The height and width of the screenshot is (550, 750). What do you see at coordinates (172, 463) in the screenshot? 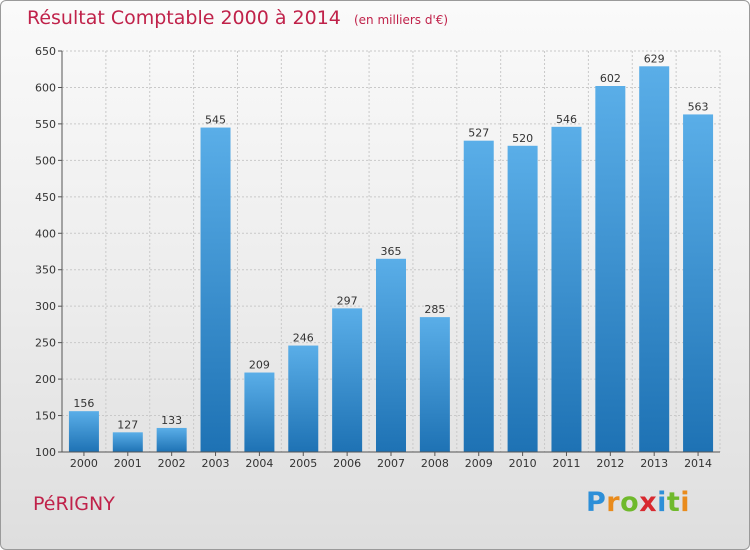
I see `x-tick-label: 2002` at bounding box center [172, 463].